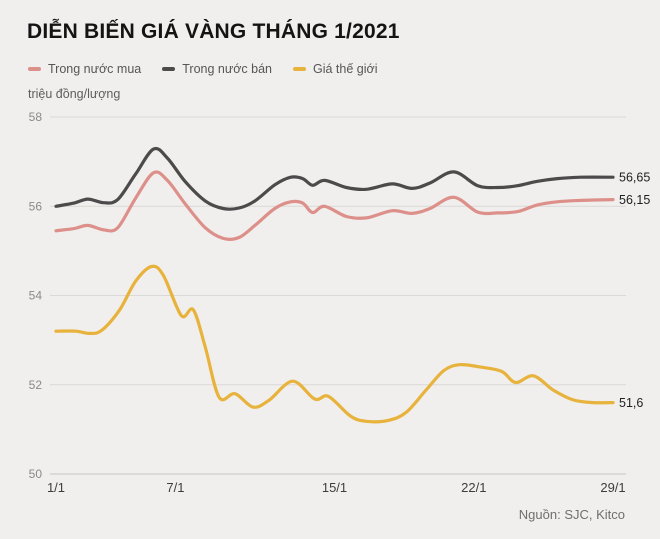 The width and height of the screenshot is (660, 539). I want to click on y-axis-tick-label: 52, so click(36, 385).